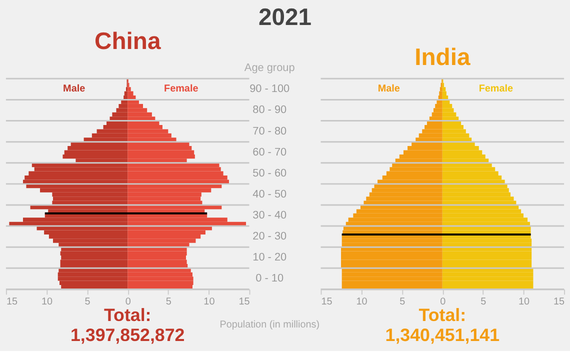  What do you see at coordinates (269, 216) in the screenshot?
I see `y-tick-label: 30 - 40` at bounding box center [269, 216].